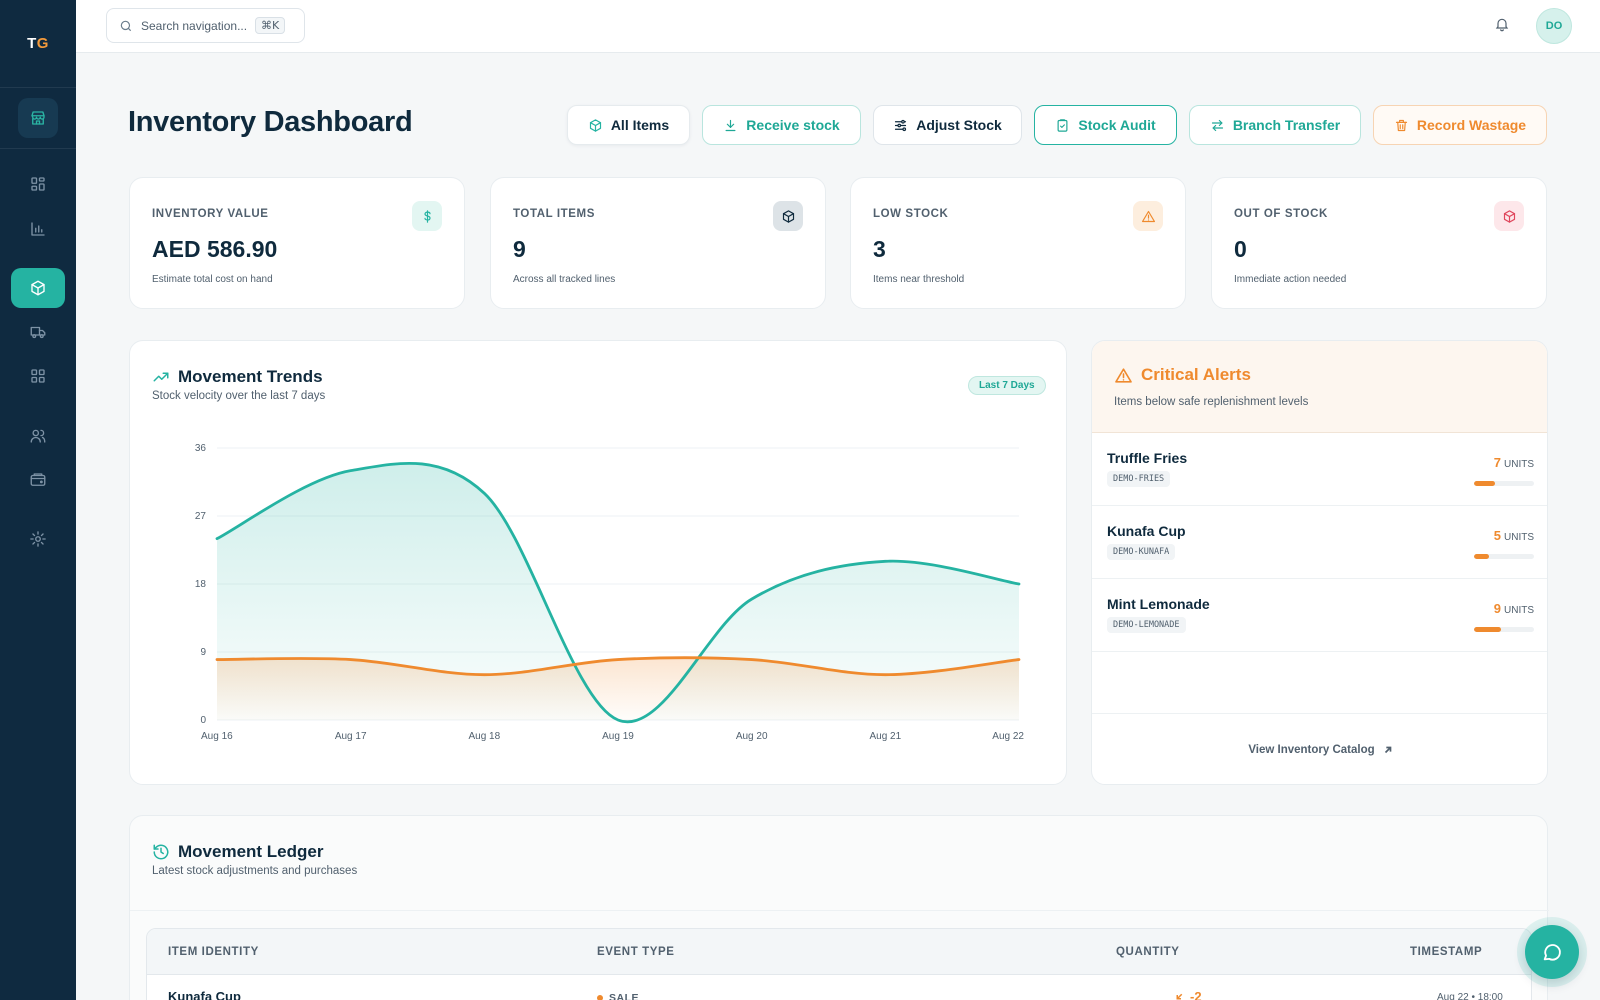  Describe the element at coordinates (1275, 125) in the screenshot. I see `branch-transfer-button: Branch Transfer` at that location.